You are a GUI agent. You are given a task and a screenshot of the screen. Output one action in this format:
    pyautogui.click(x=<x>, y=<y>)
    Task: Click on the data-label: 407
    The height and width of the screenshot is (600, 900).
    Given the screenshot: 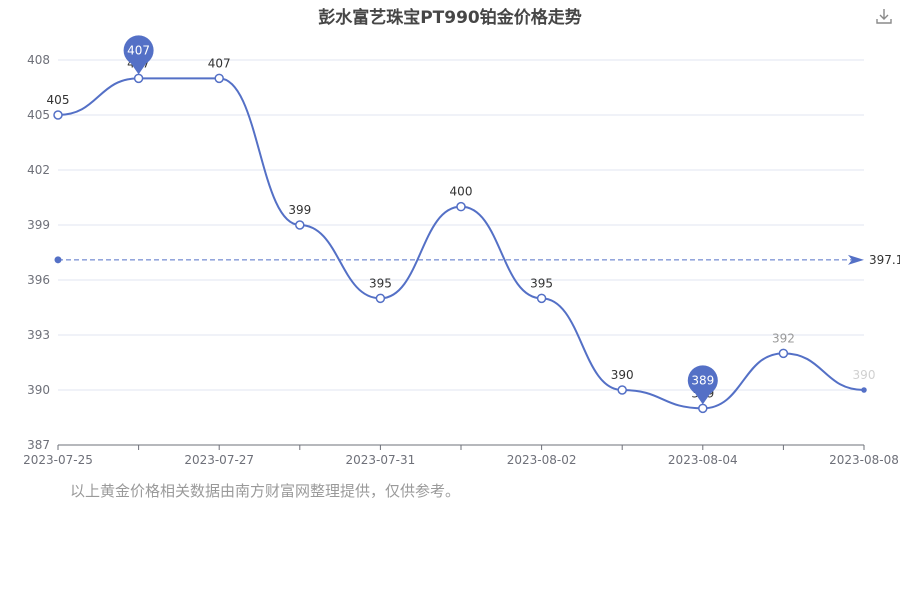 What is the action you would take?
    pyautogui.click(x=219, y=63)
    